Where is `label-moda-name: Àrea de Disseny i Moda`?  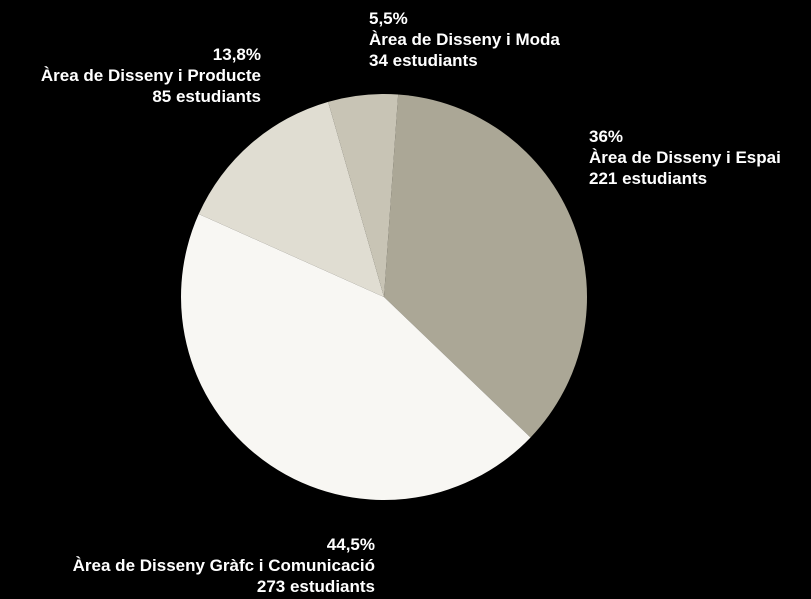 label-moda-name: Àrea de Disseny i Moda is located at coordinates (464, 39).